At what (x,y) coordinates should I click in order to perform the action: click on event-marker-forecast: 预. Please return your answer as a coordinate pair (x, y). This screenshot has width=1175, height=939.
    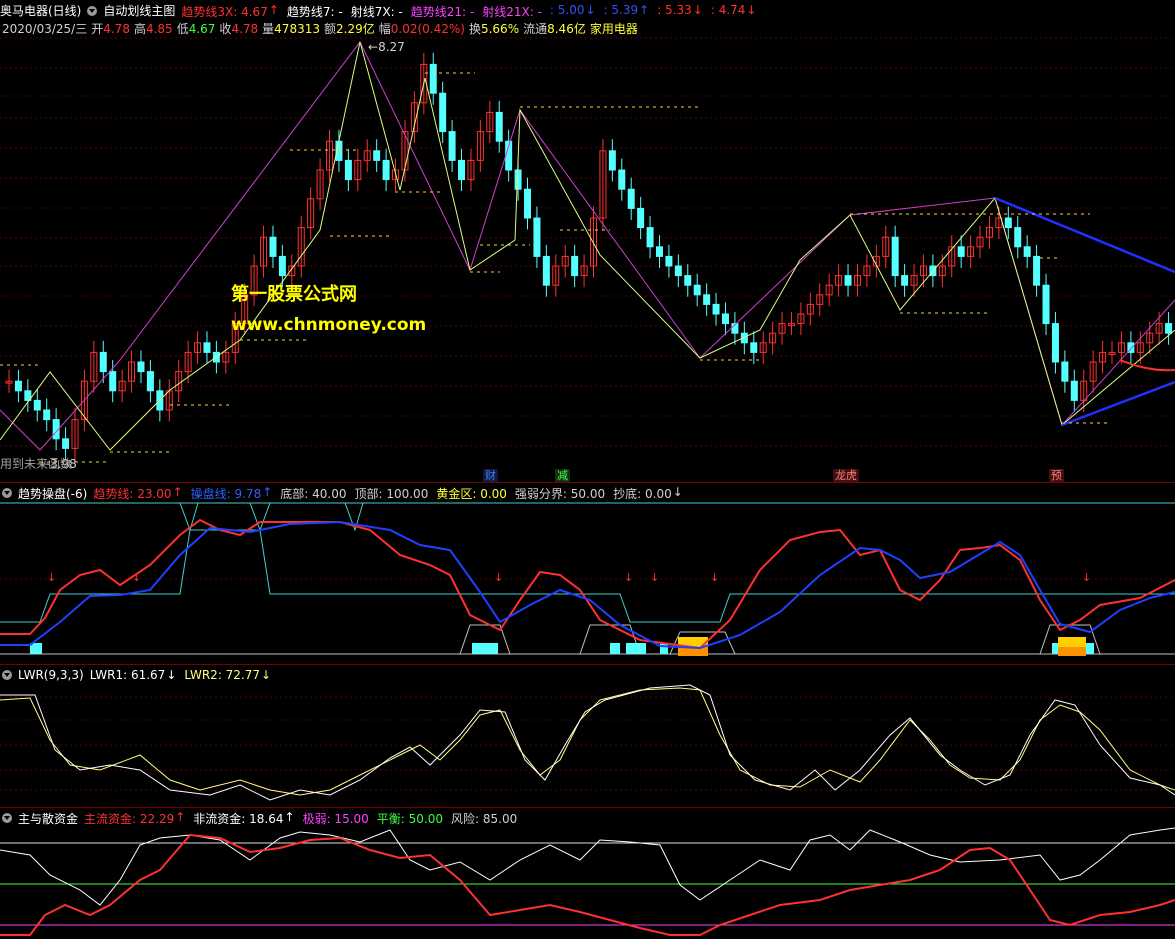
    Looking at the image, I should click on (1056, 475).